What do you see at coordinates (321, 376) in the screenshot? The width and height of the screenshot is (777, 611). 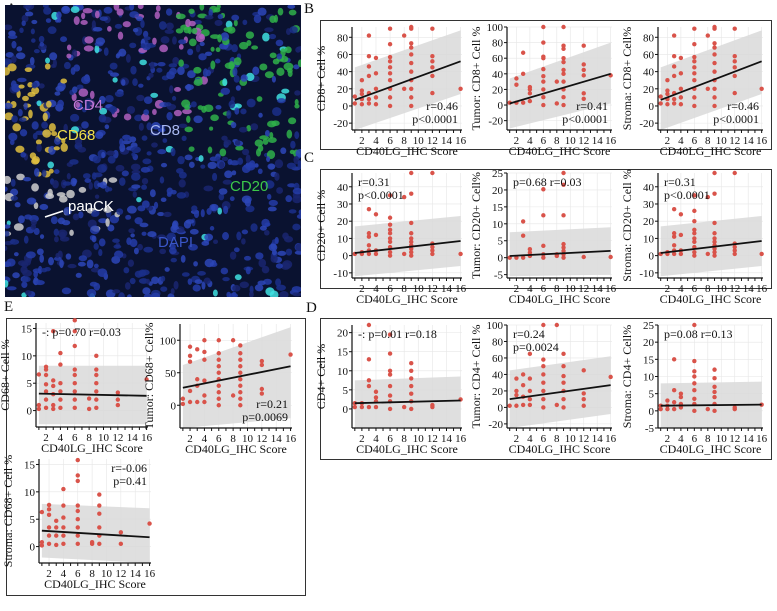 I see `y-axis-title: CD4+ Cell %` at bounding box center [321, 376].